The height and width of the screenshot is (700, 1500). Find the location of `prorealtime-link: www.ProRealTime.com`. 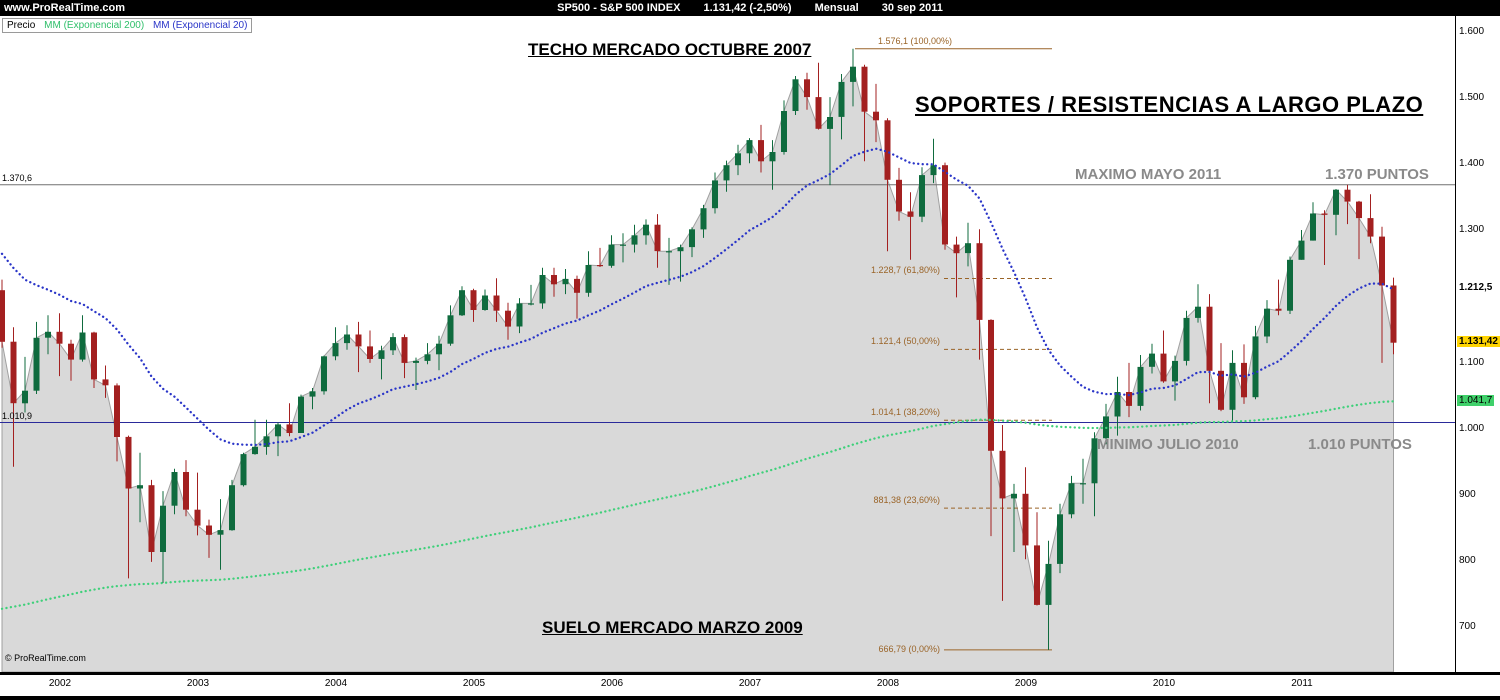

prorealtime-link: www.ProRealTime.com is located at coordinates (65, 8).